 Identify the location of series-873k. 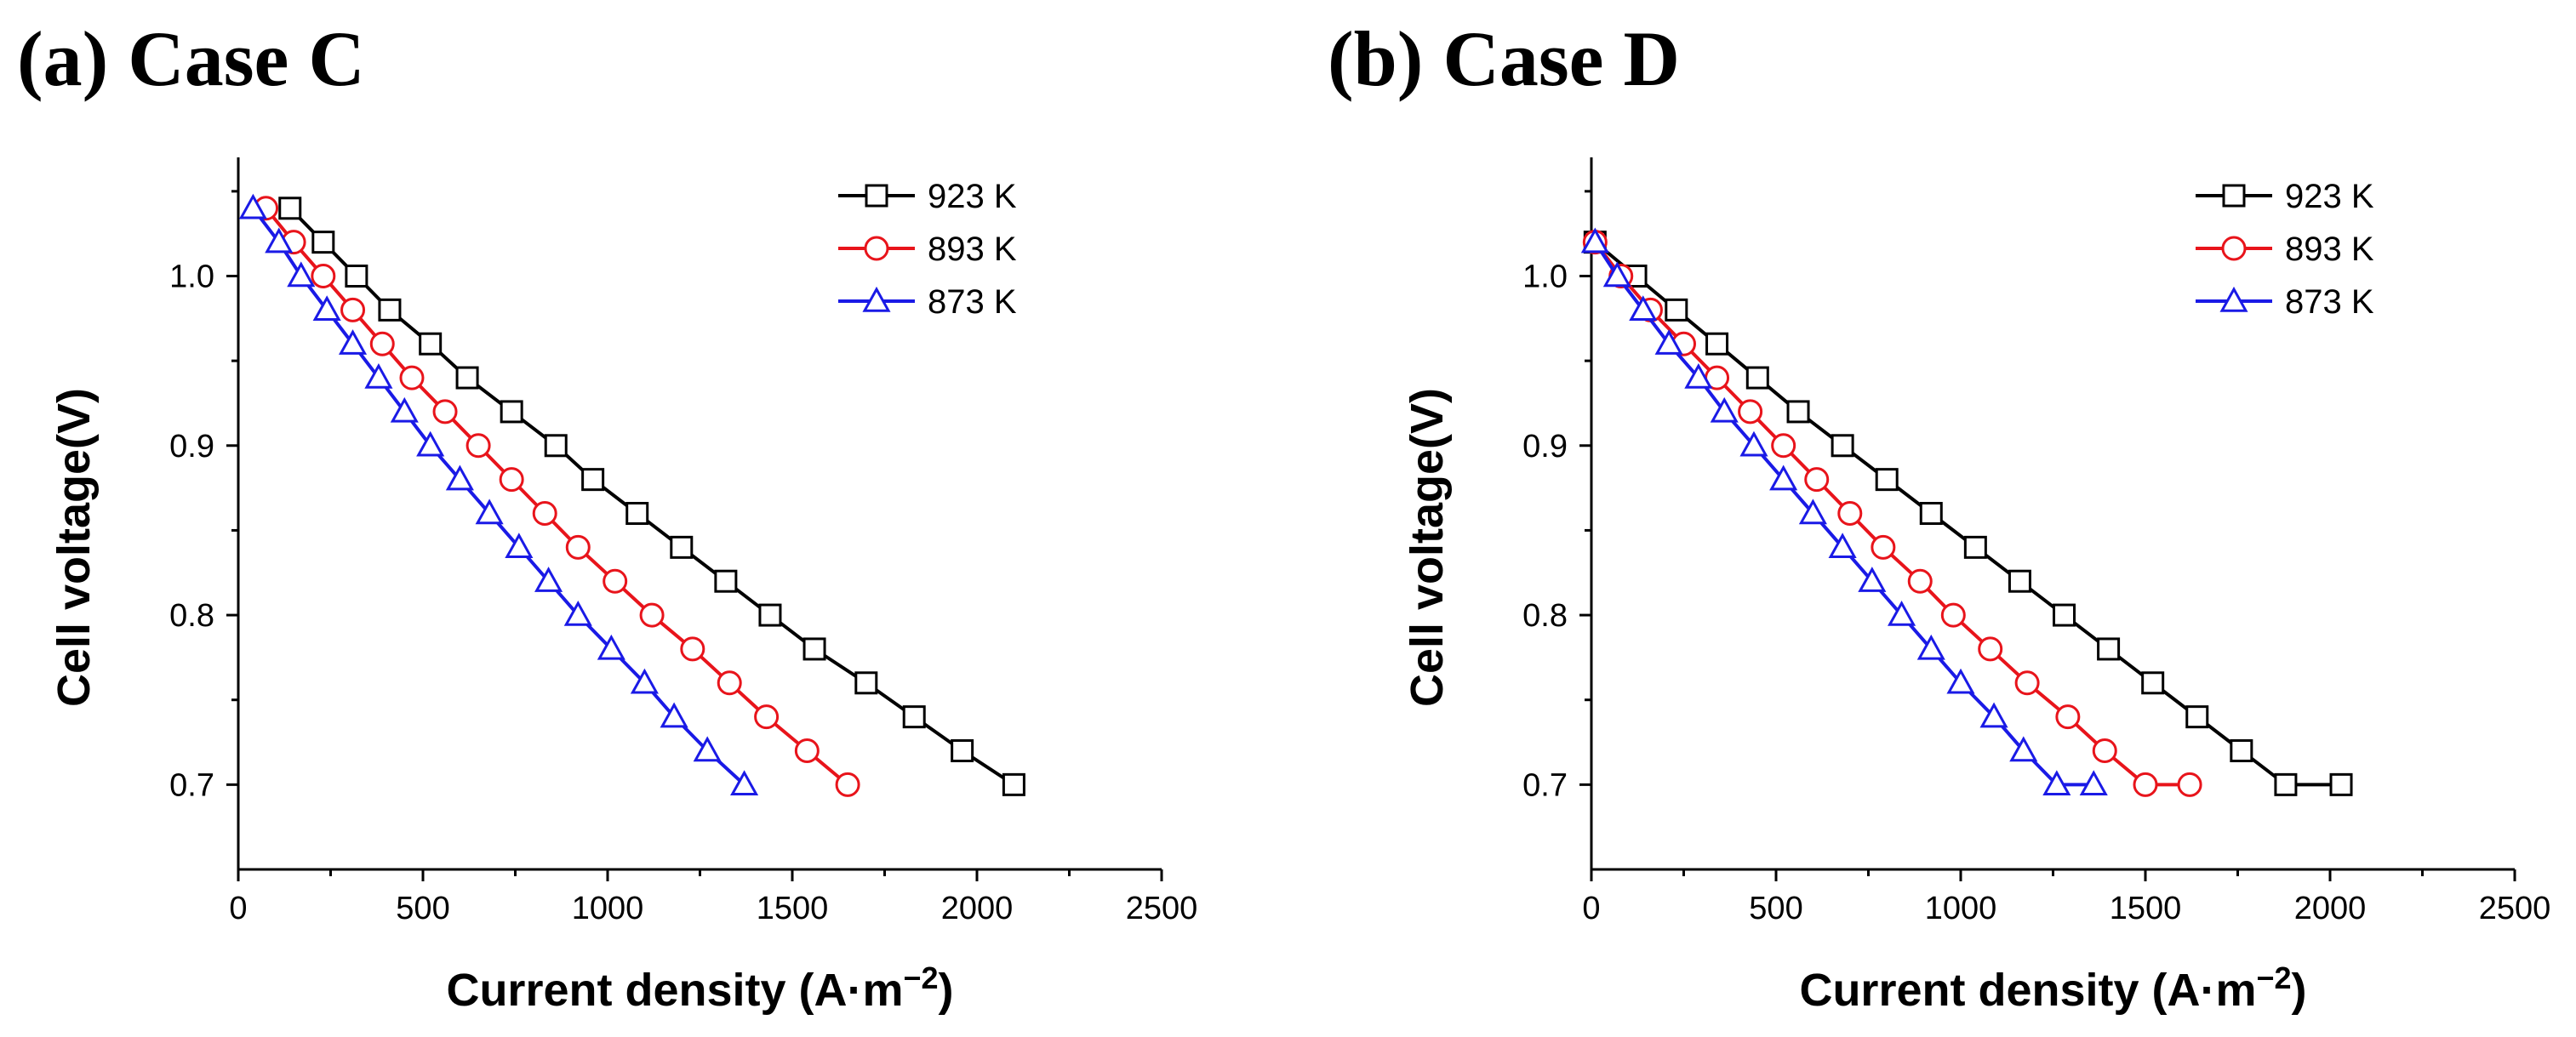
(498, 494).